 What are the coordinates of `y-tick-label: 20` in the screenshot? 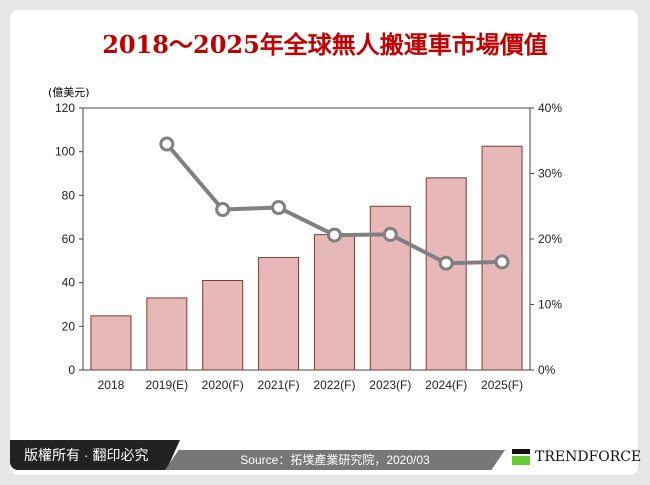 It's located at (69, 326).